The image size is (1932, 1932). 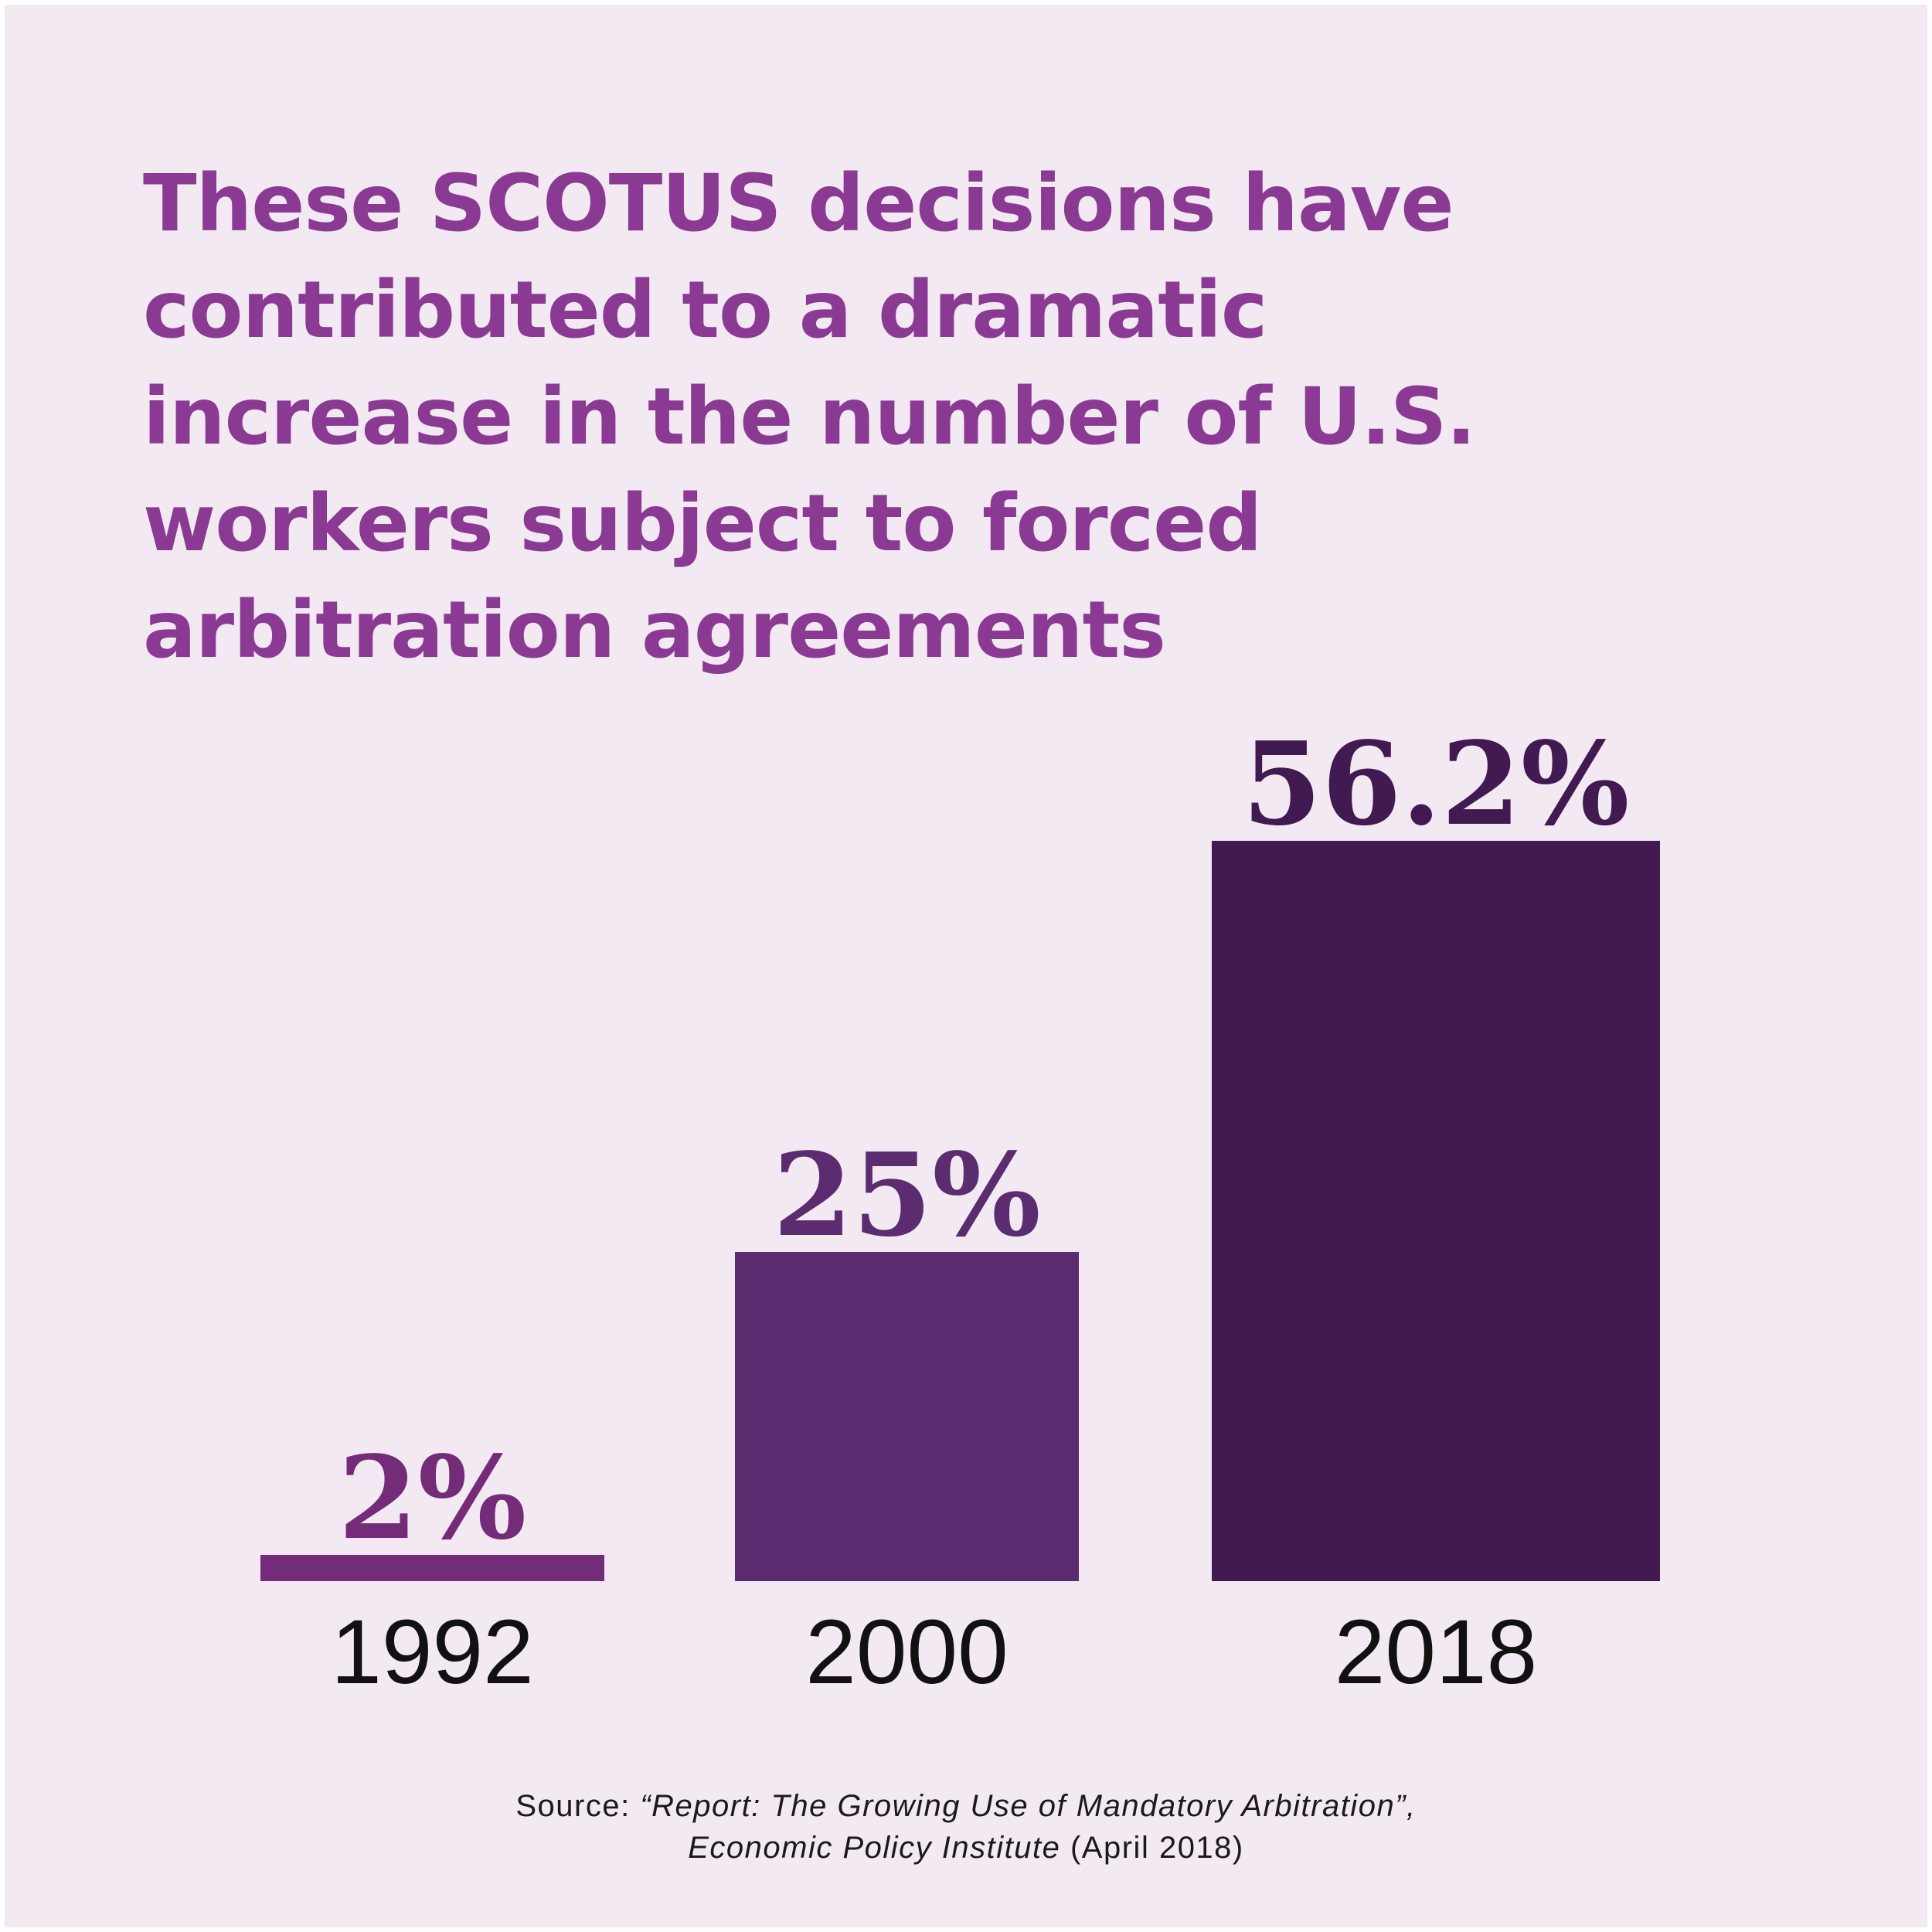 What do you see at coordinates (432, 1497) in the screenshot?
I see `data-label-1992: 2%` at bounding box center [432, 1497].